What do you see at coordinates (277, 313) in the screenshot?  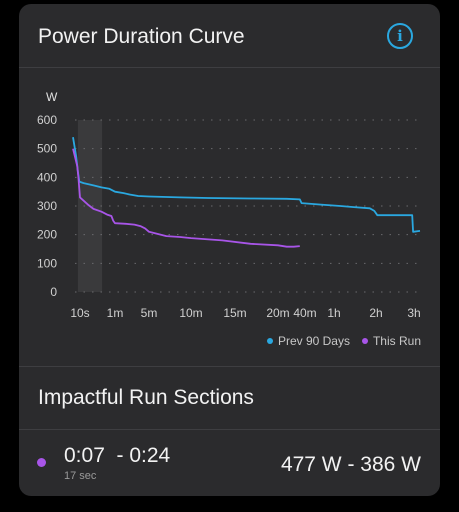 I see `x-tick-label: 20m` at bounding box center [277, 313].